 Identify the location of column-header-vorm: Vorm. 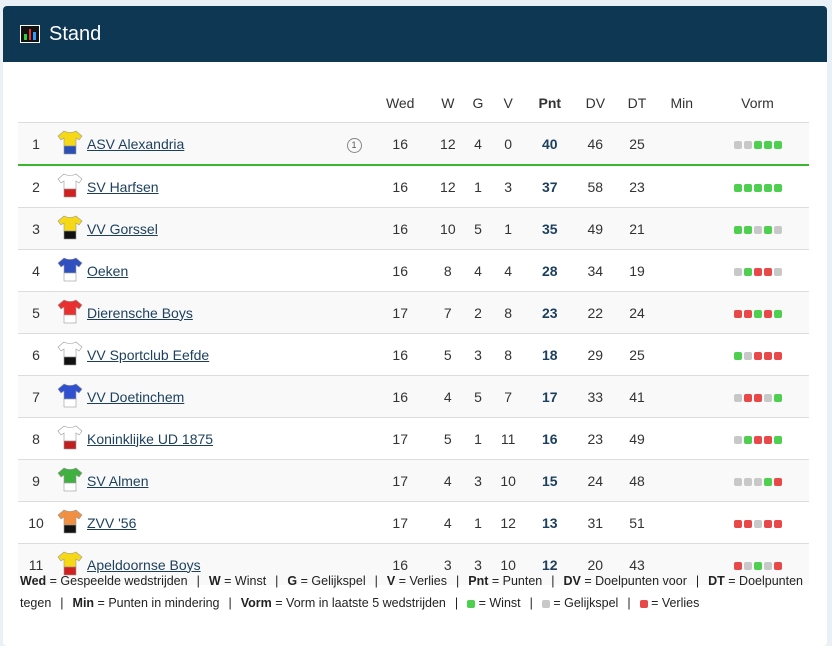
(757, 103).